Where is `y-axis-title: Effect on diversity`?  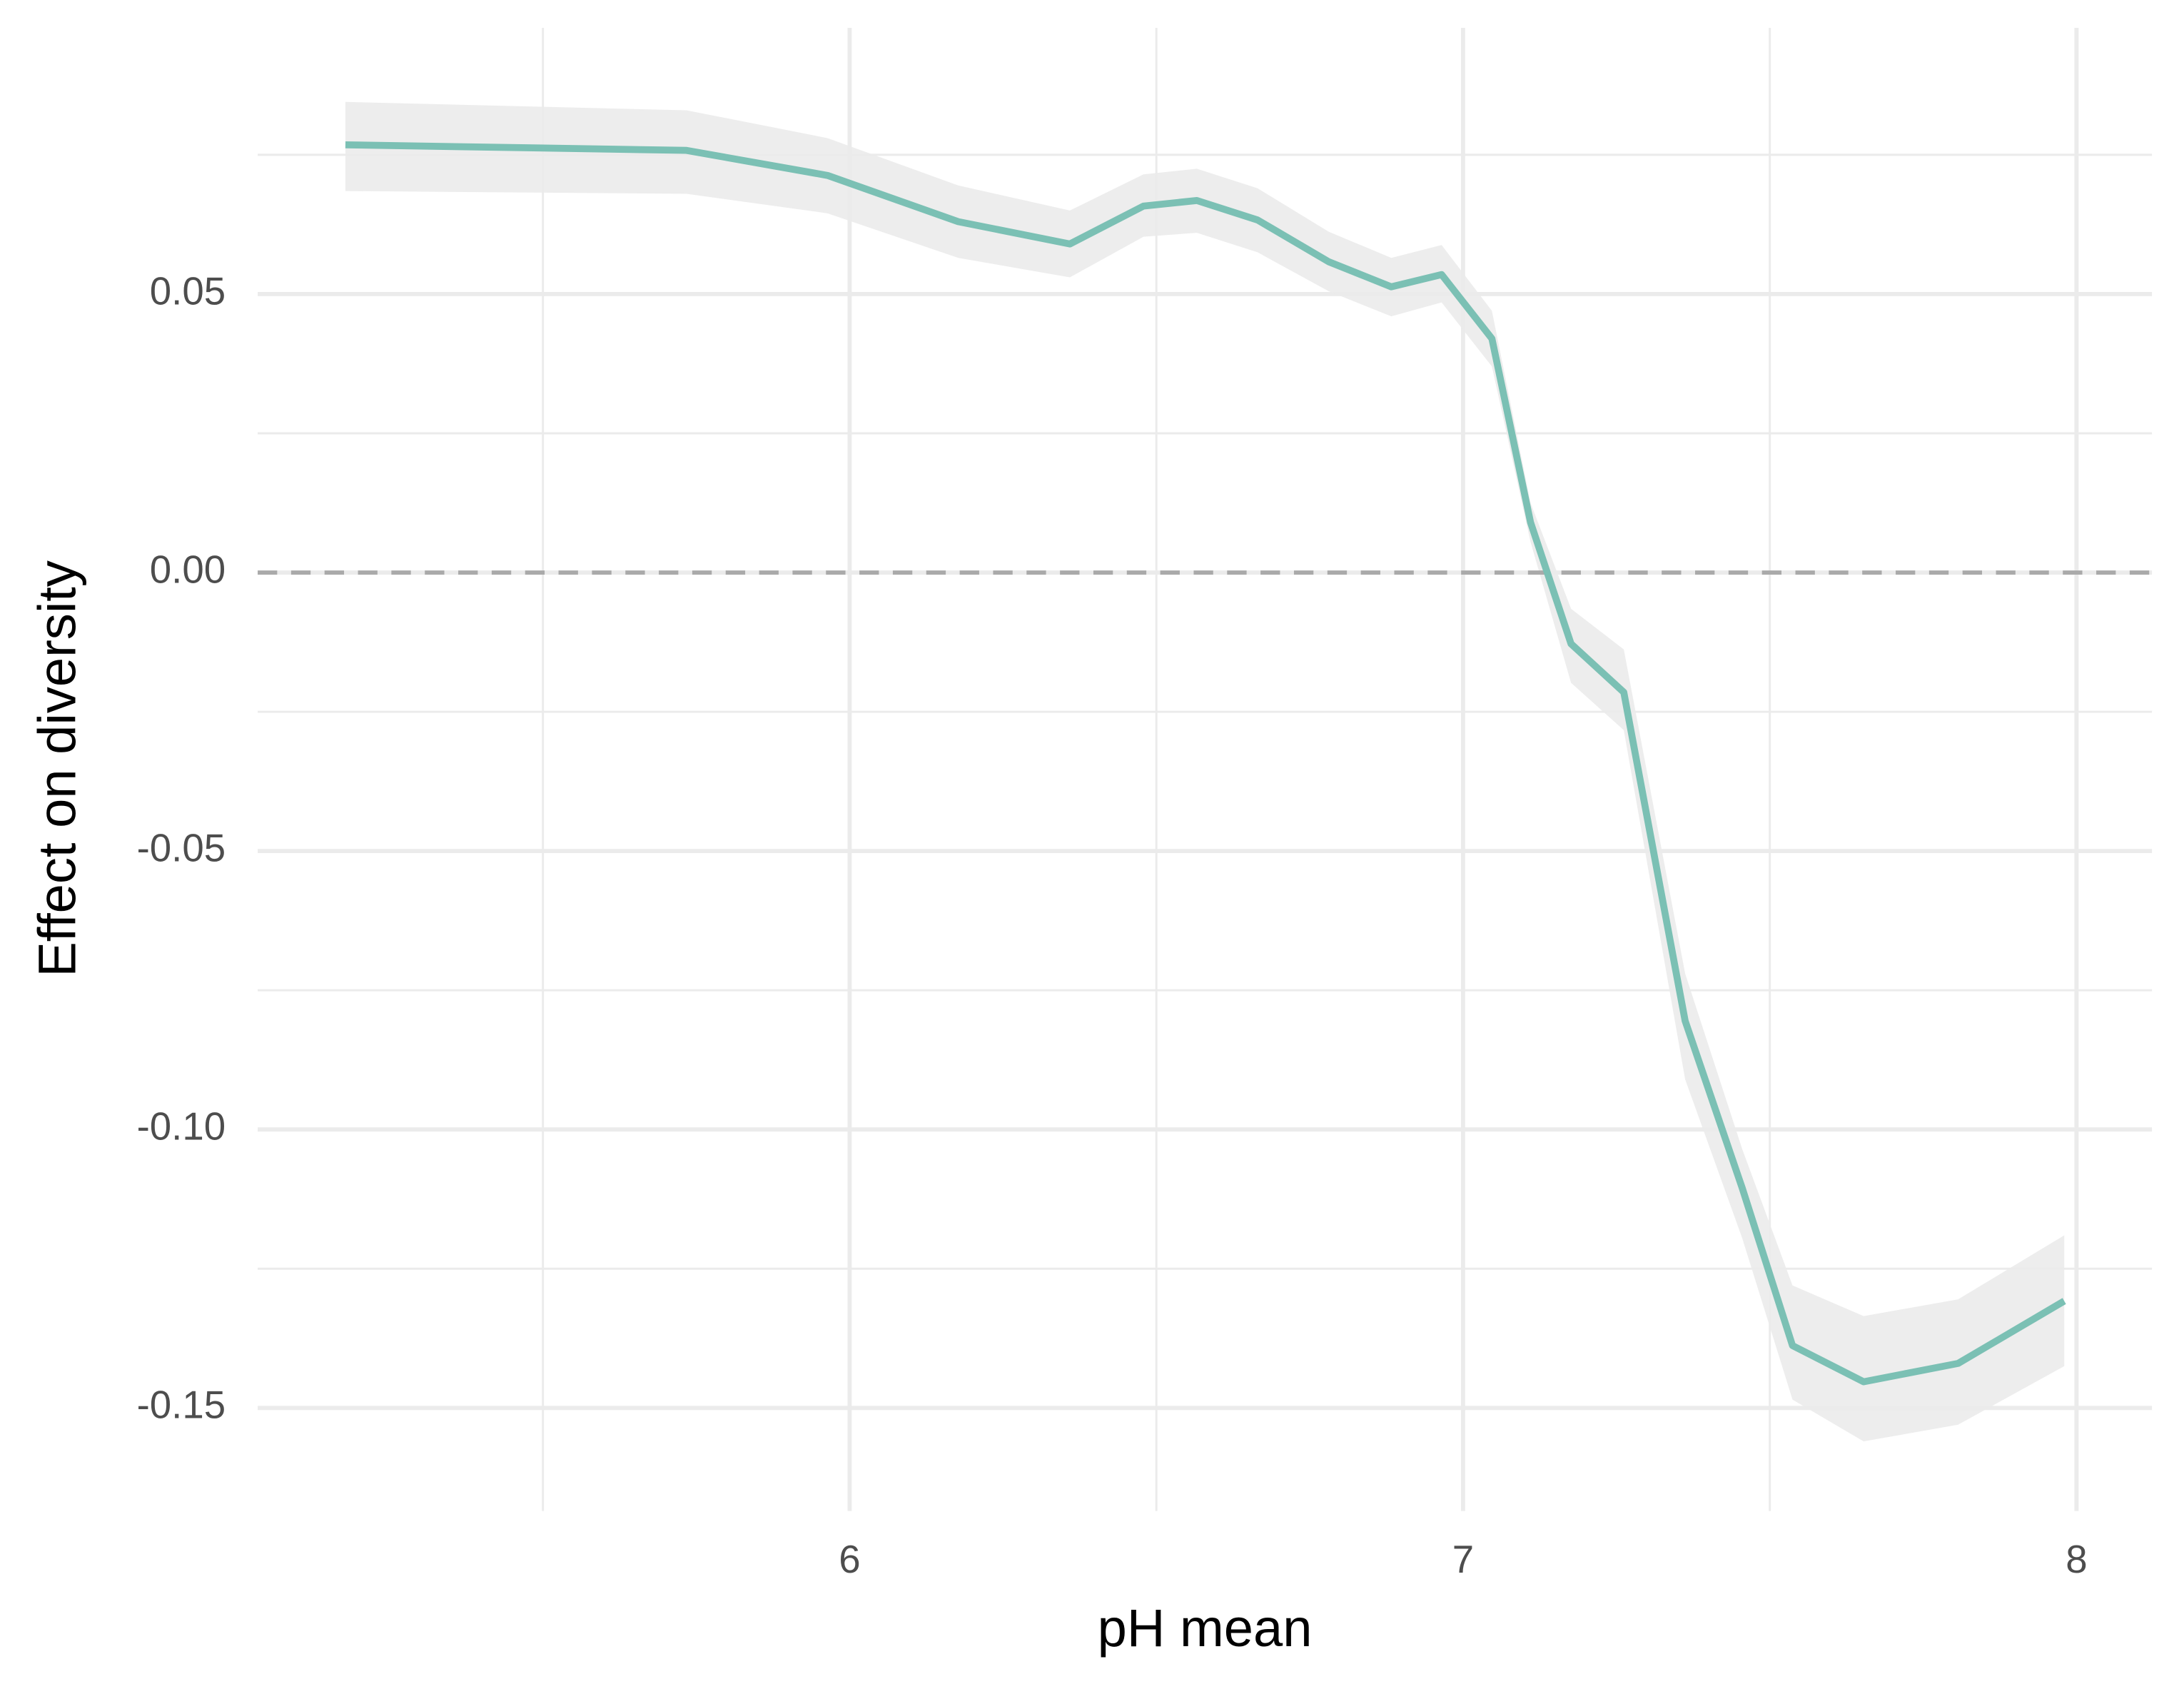
y-axis-title: Effect on diversity is located at coordinates (56, 769).